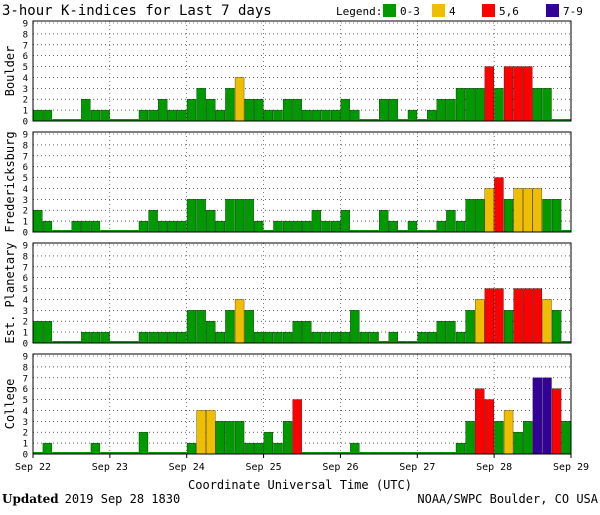  Describe the element at coordinates (300, 485) in the screenshot. I see `x-axis-label: Coordinate Universal Time (UTC)` at that location.